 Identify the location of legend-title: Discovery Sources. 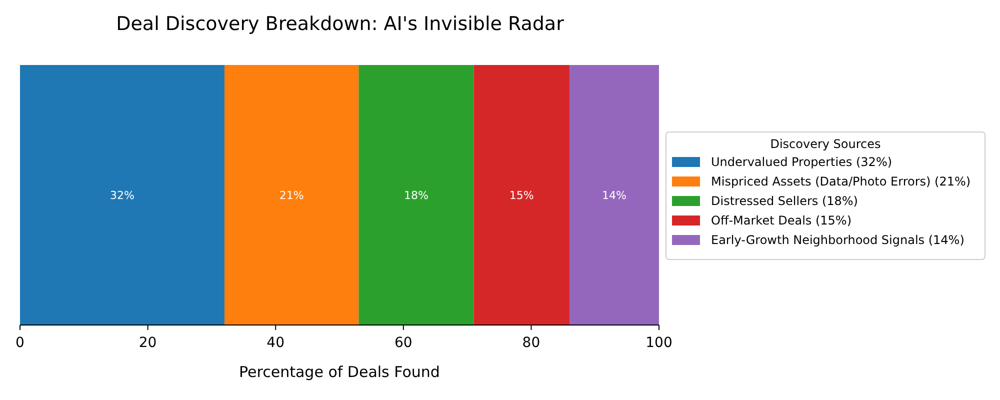
(825, 144).